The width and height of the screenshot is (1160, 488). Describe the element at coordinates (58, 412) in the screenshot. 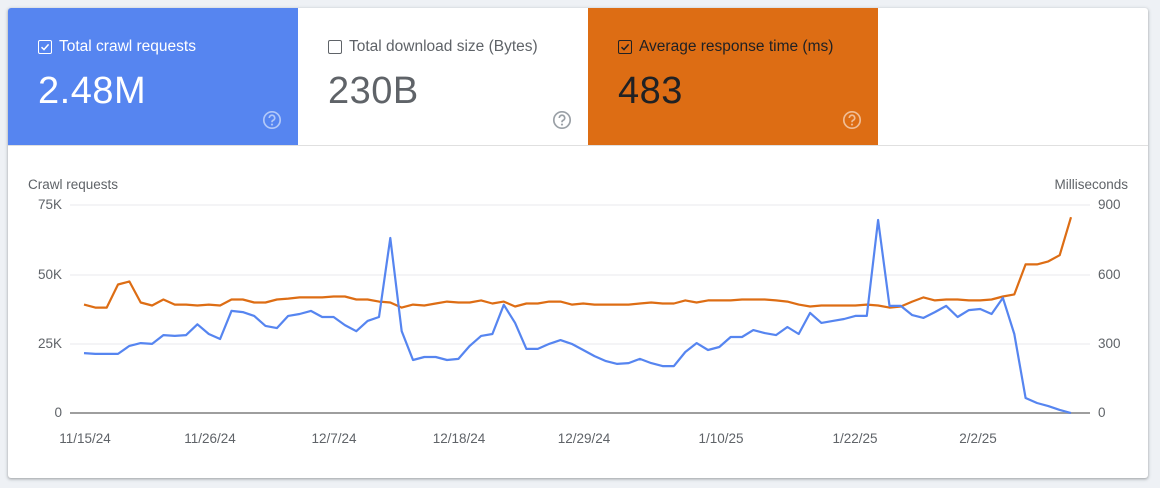

I see `left-tick: 0` at that location.